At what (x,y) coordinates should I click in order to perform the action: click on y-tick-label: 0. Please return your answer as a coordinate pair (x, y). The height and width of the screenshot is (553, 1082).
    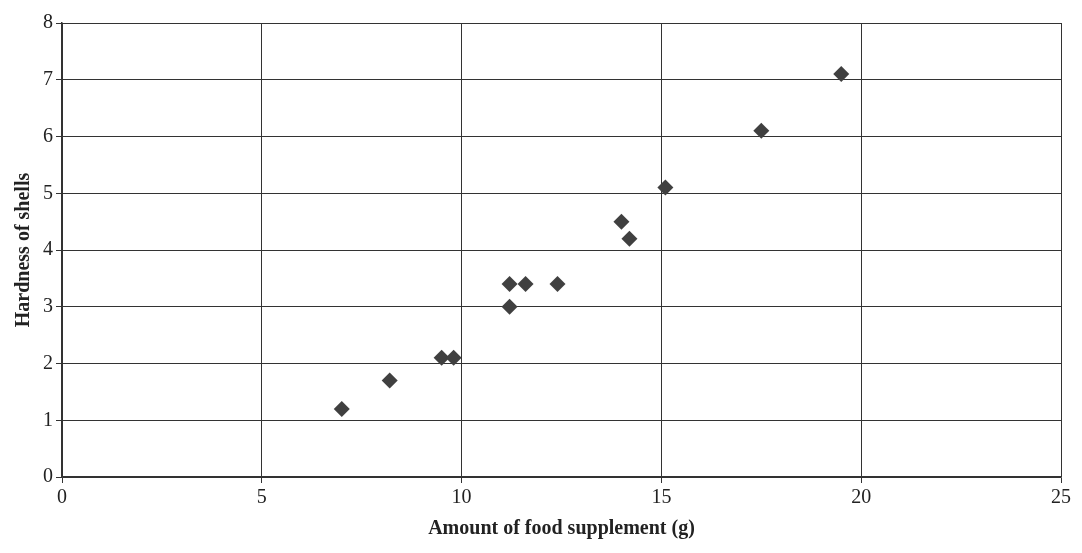
    Looking at the image, I should click on (48, 475).